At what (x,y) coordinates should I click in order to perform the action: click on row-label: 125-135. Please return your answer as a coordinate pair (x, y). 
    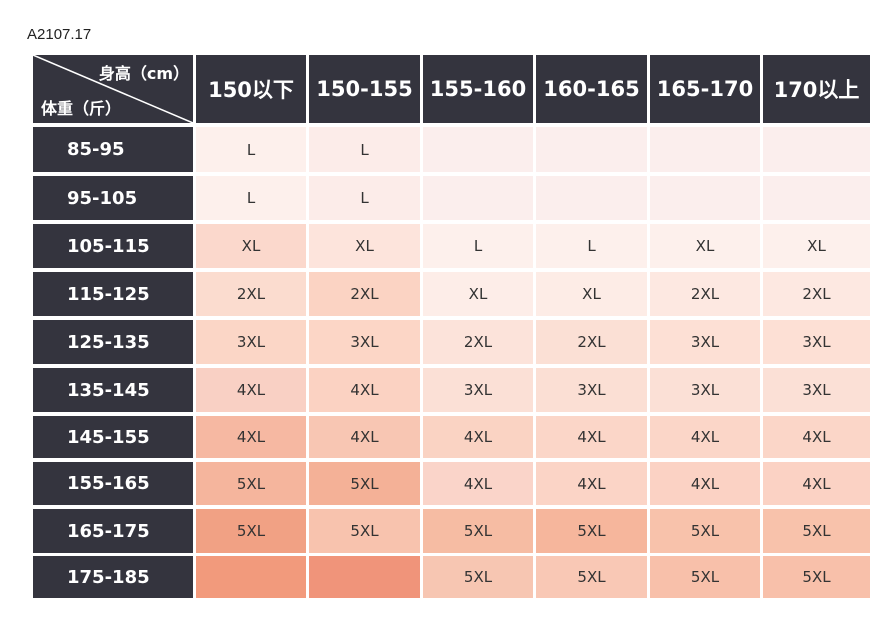
    Looking at the image, I should click on (113, 342).